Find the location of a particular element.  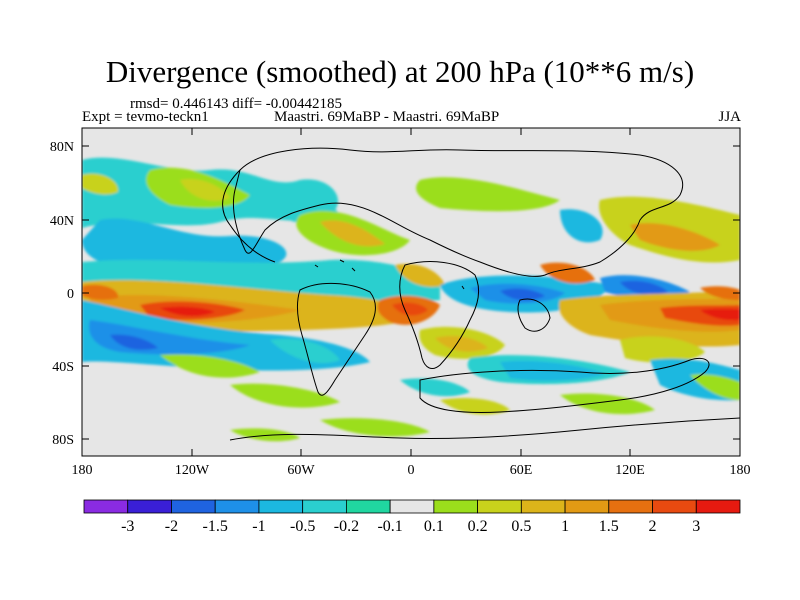

colorbar-label: 0.1 is located at coordinates (434, 526).